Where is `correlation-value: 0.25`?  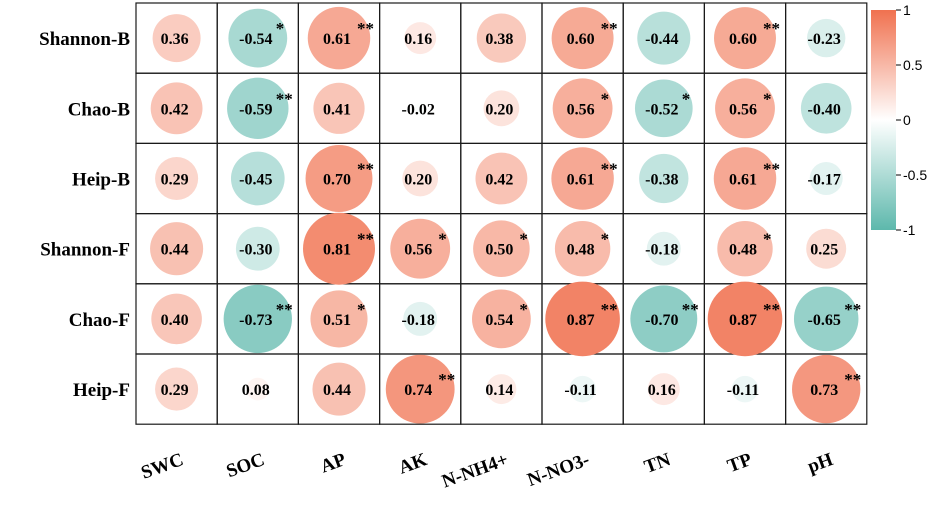 correlation-value: 0.25 is located at coordinates (824, 250).